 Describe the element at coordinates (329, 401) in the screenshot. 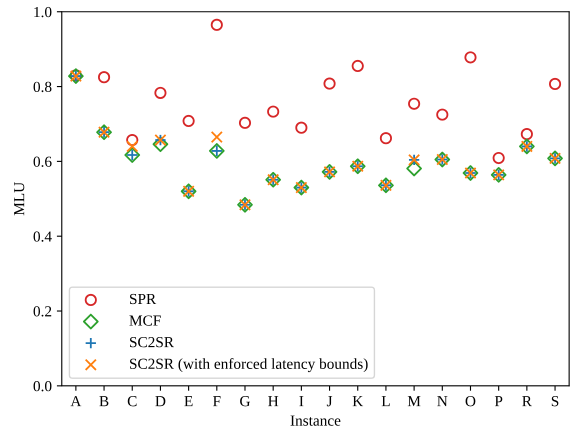

I see `x-tick-label: J` at that location.